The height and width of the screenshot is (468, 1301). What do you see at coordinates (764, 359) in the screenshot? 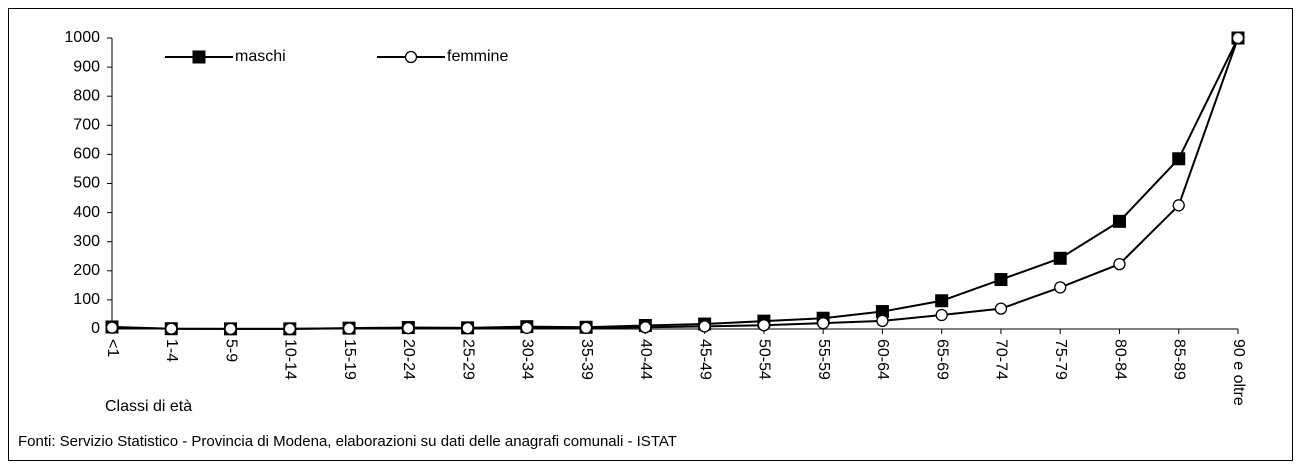
I see `x-tick-label: 50-54` at bounding box center [764, 359].